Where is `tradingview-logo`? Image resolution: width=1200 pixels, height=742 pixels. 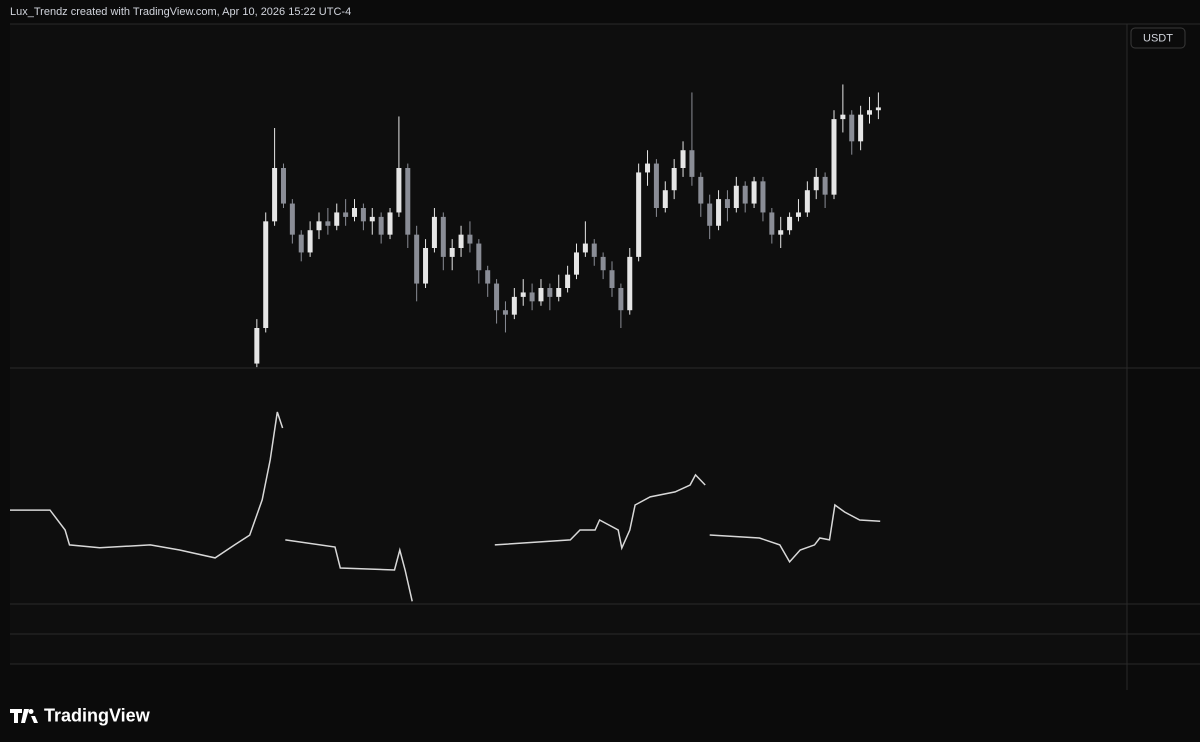
tradingview-logo is located at coordinates (24, 716).